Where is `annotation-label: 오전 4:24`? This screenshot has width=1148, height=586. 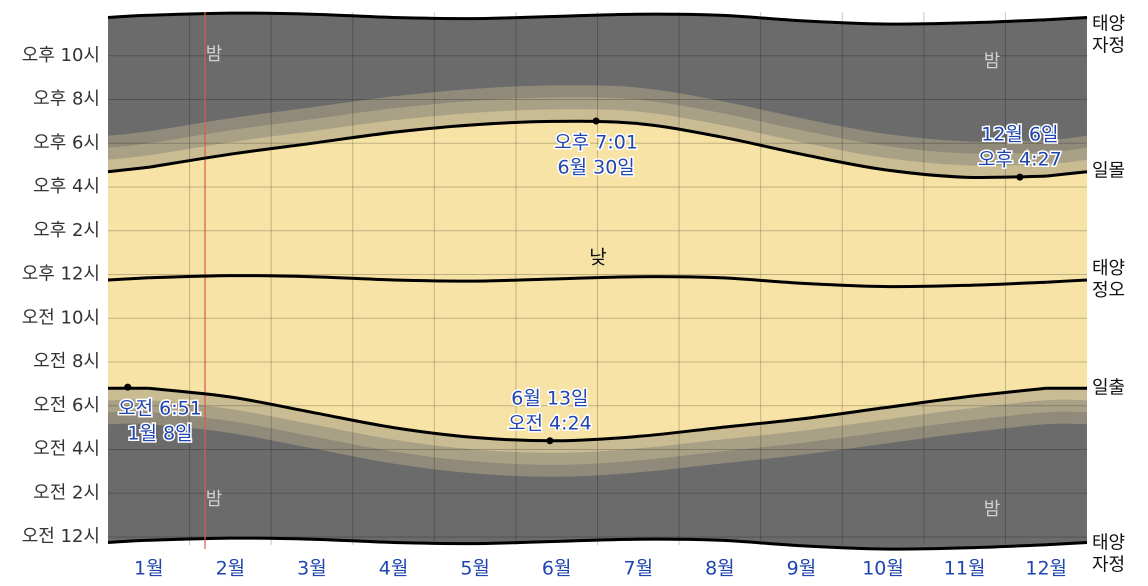 annotation-label: 오전 4:24 is located at coordinates (550, 423).